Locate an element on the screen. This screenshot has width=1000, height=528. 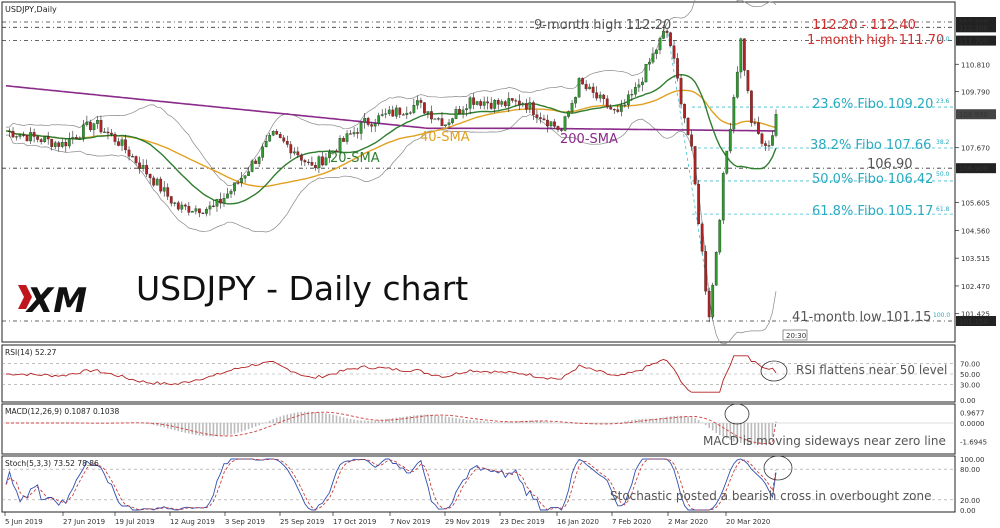
fib-small-0: 0.0 is located at coordinates (945, 39).